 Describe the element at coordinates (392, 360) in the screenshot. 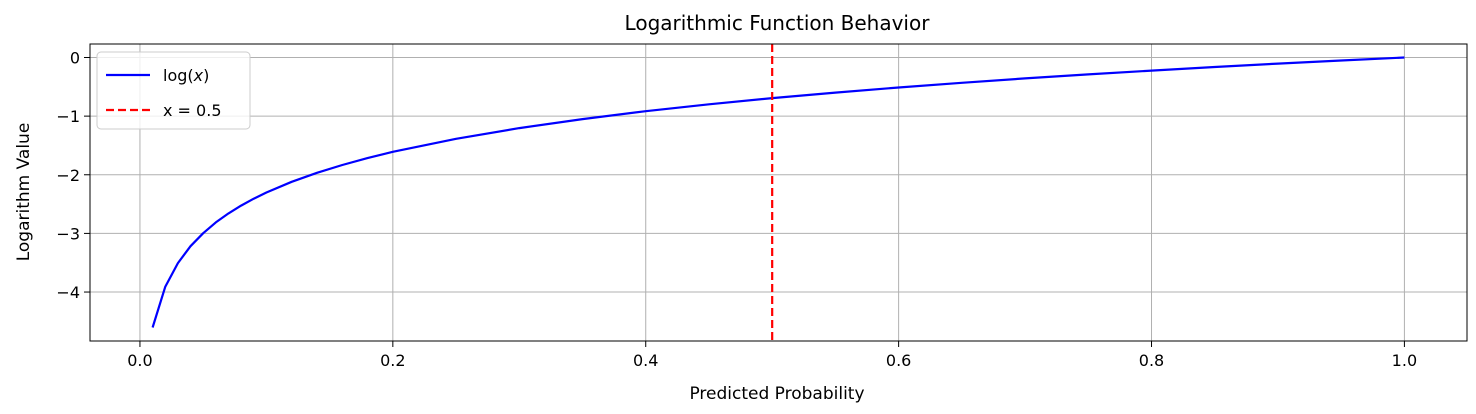

I see `x-tick-label: 0.2` at that location.